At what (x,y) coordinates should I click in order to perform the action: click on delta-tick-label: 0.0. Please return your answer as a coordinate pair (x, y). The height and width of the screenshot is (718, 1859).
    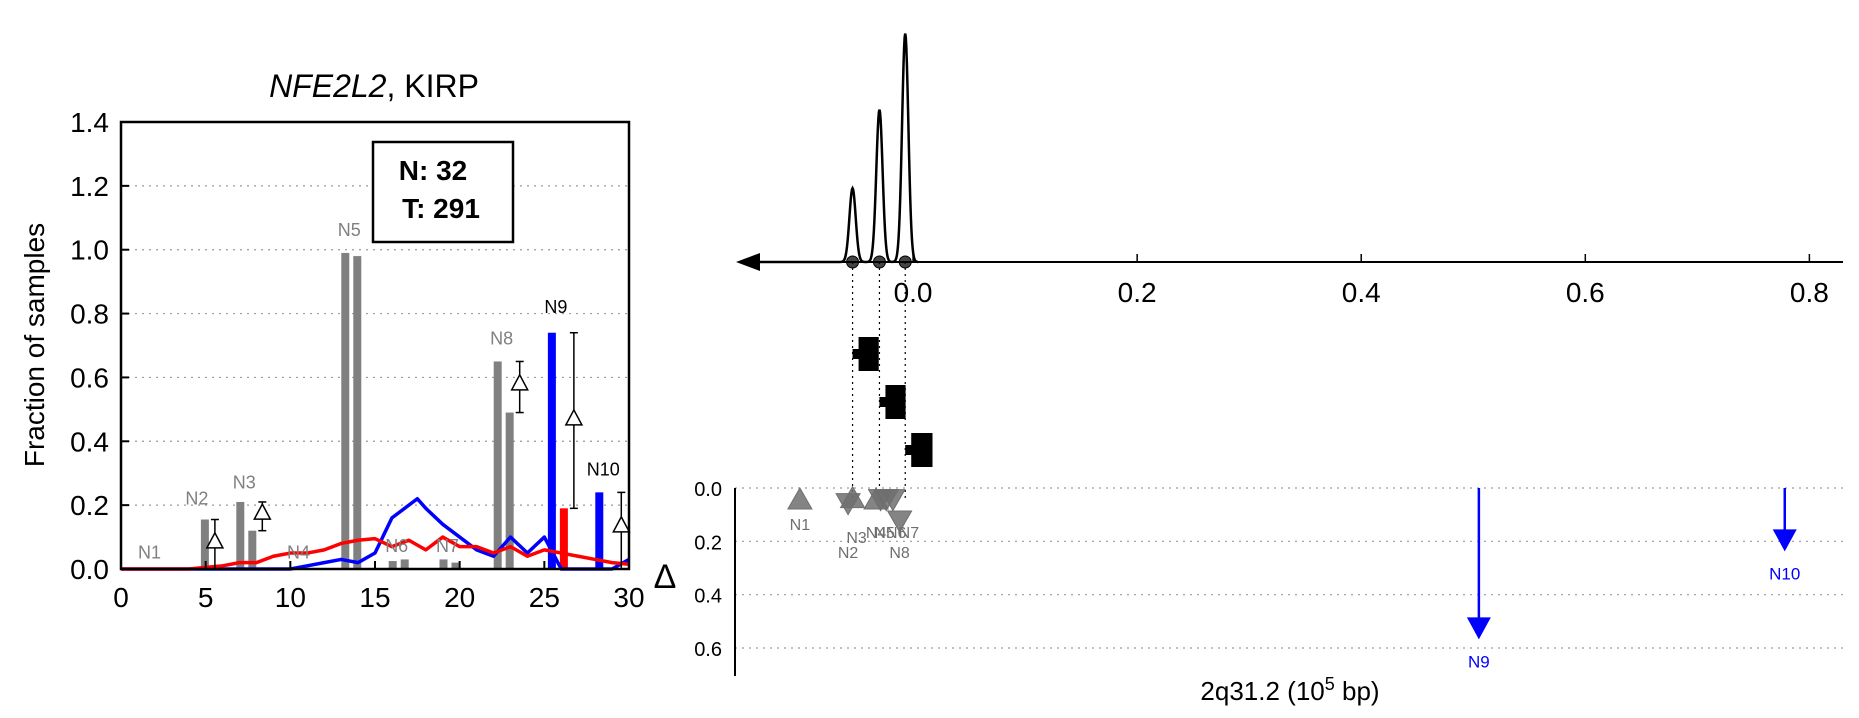
    Looking at the image, I should click on (708, 490).